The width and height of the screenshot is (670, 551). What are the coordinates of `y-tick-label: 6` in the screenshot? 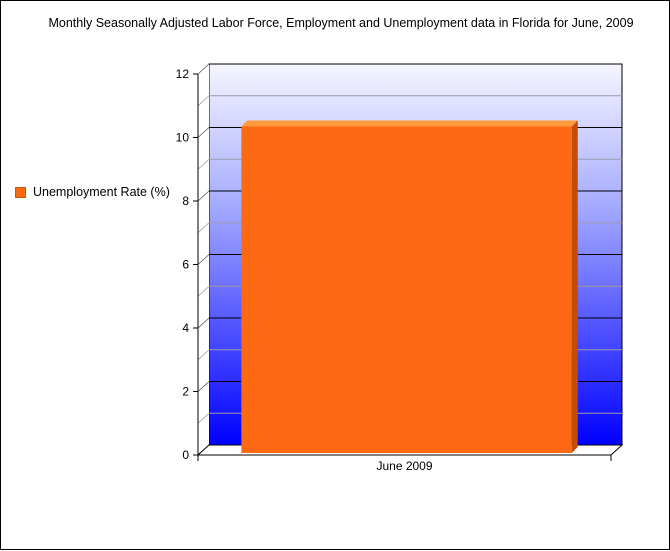 It's located at (185, 265).